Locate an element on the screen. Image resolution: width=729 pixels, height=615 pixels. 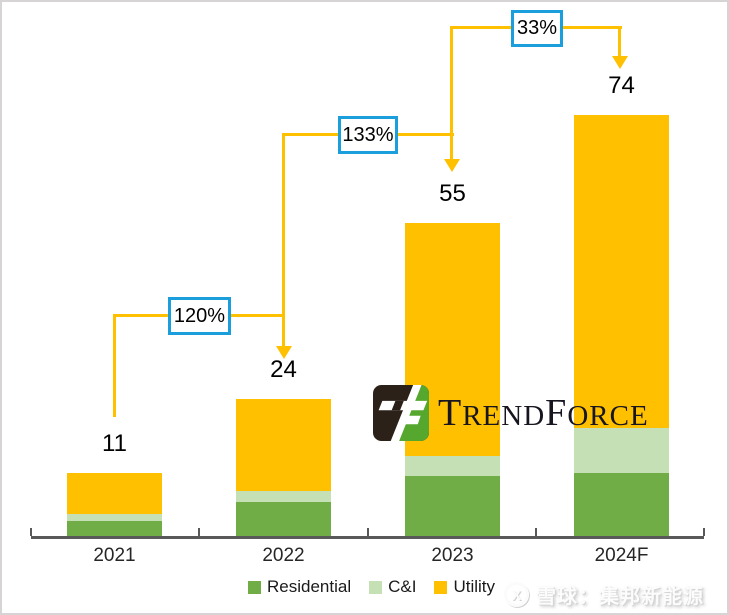
x-axis-label-2023: 2023 is located at coordinates (452, 555).